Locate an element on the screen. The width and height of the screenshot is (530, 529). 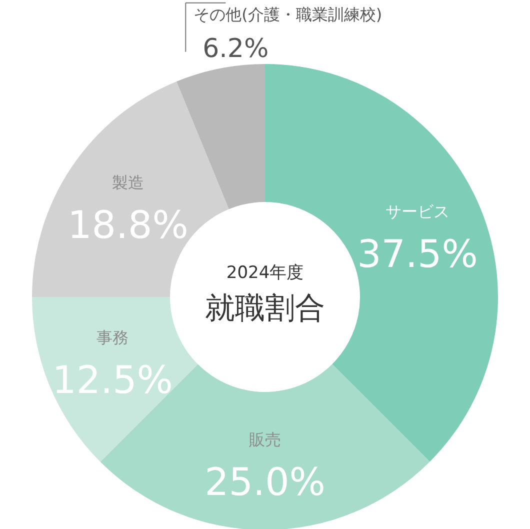
slice-label: サービス is located at coordinates (417, 211).